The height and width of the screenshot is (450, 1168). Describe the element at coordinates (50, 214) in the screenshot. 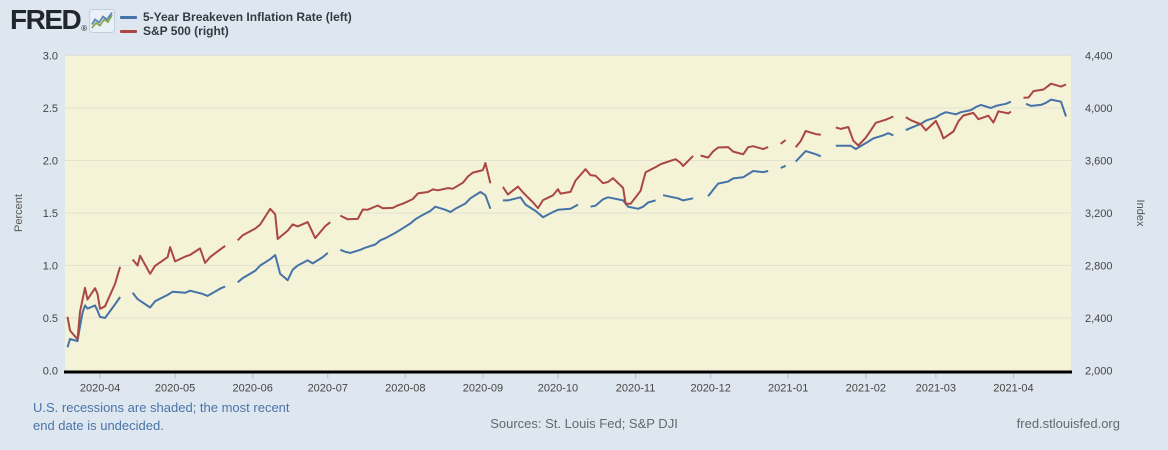

I see `left-tick-label: 1.5` at that location.